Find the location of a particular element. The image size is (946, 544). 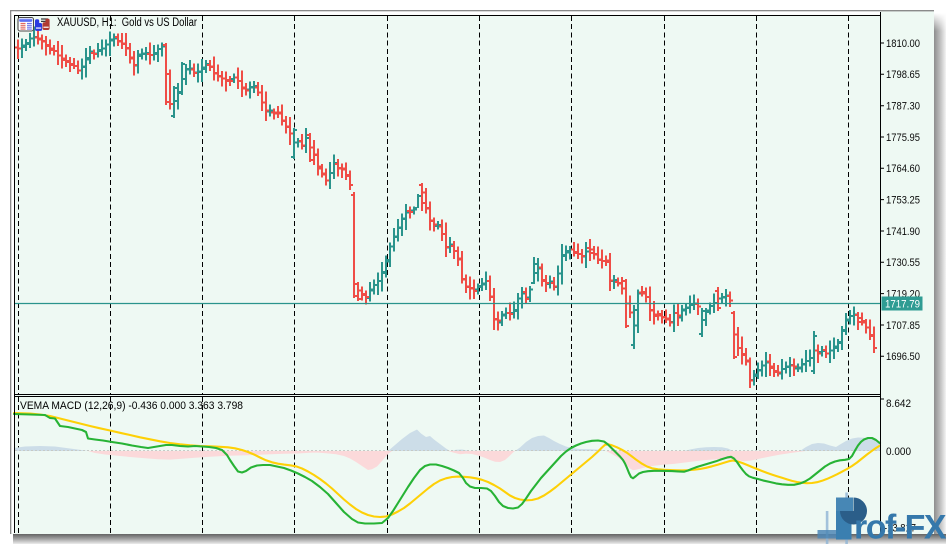

svg-text: 1741.90 is located at coordinates (903, 232).